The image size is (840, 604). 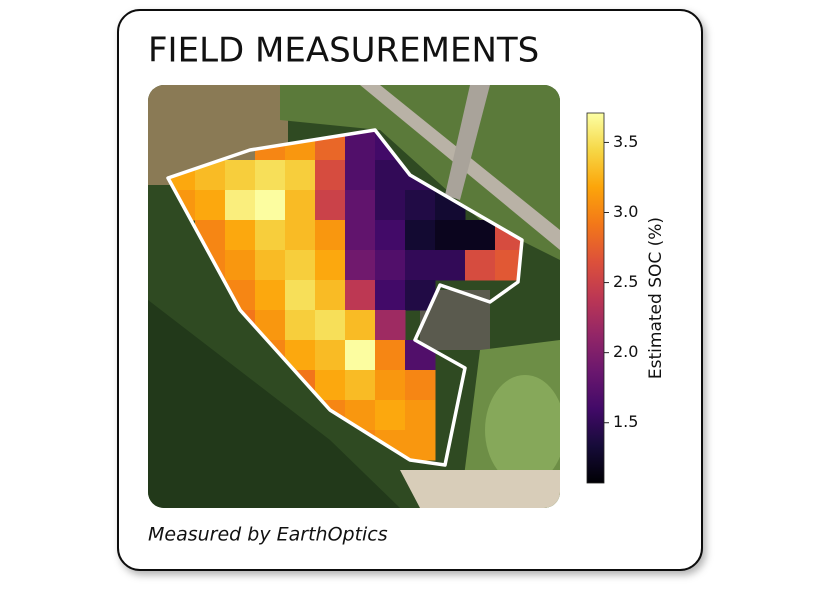 I want to click on colorbar, so click(x=595, y=298).